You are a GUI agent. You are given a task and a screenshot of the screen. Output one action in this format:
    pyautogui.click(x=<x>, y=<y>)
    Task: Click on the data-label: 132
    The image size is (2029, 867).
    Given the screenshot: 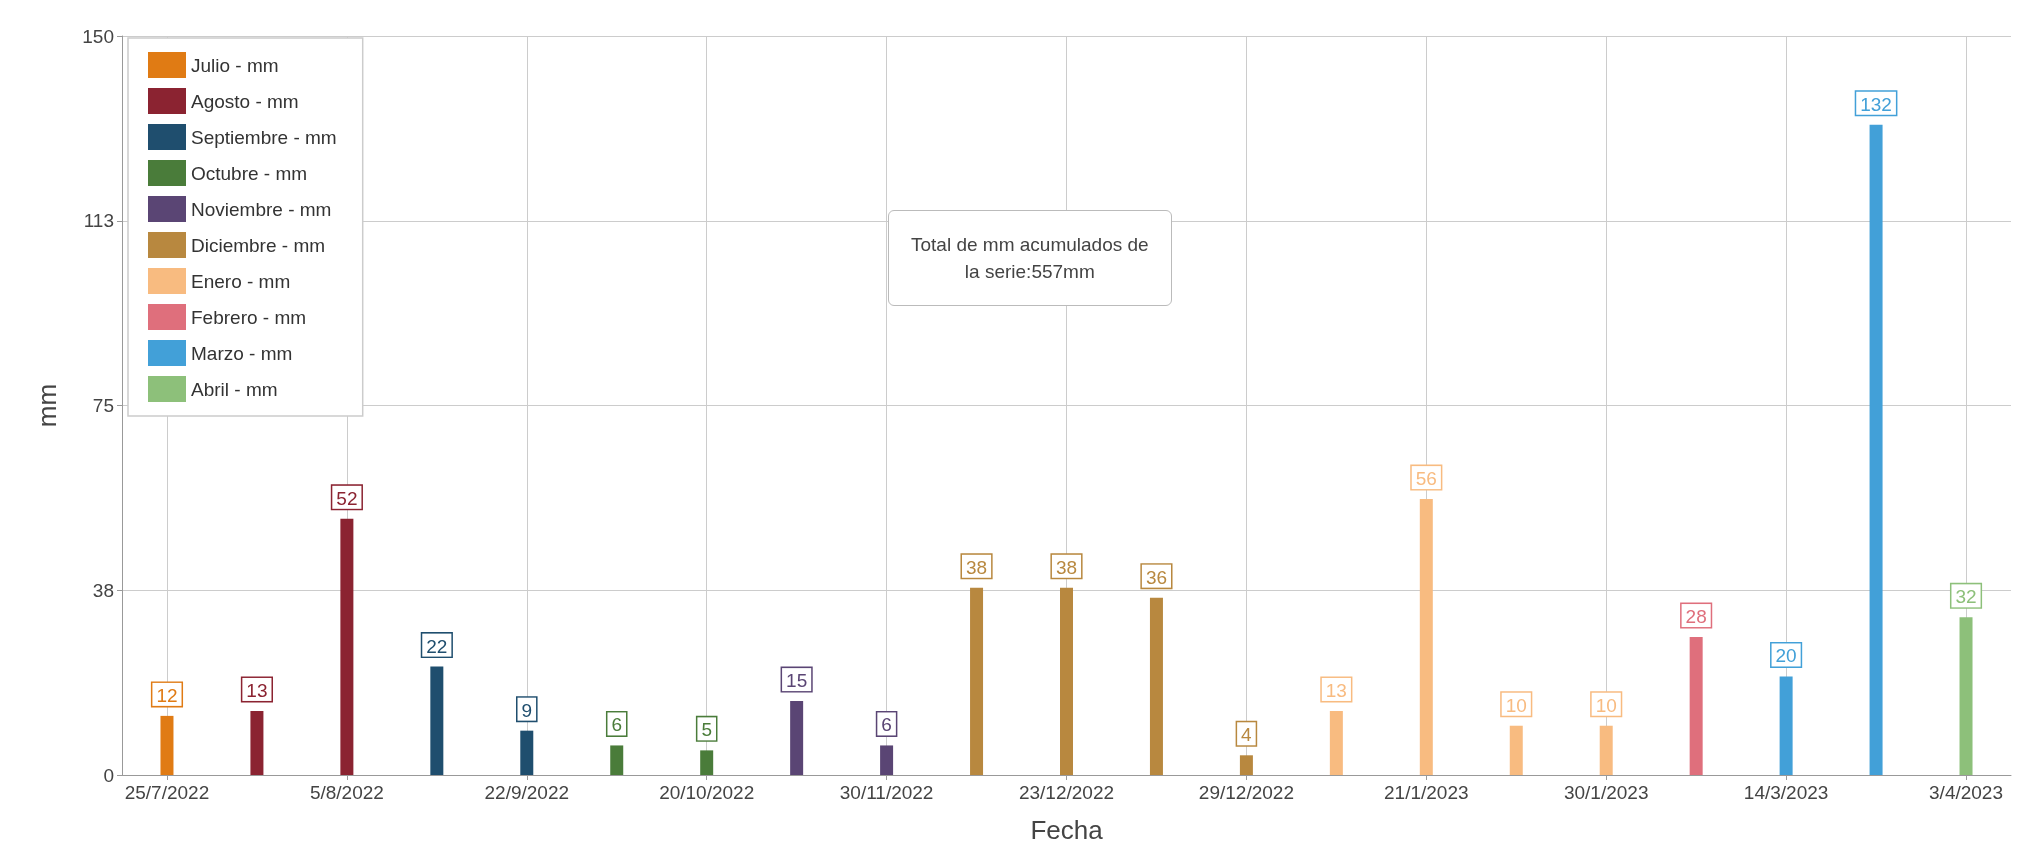 What is the action you would take?
    pyautogui.click(x=1876, y=104)
    